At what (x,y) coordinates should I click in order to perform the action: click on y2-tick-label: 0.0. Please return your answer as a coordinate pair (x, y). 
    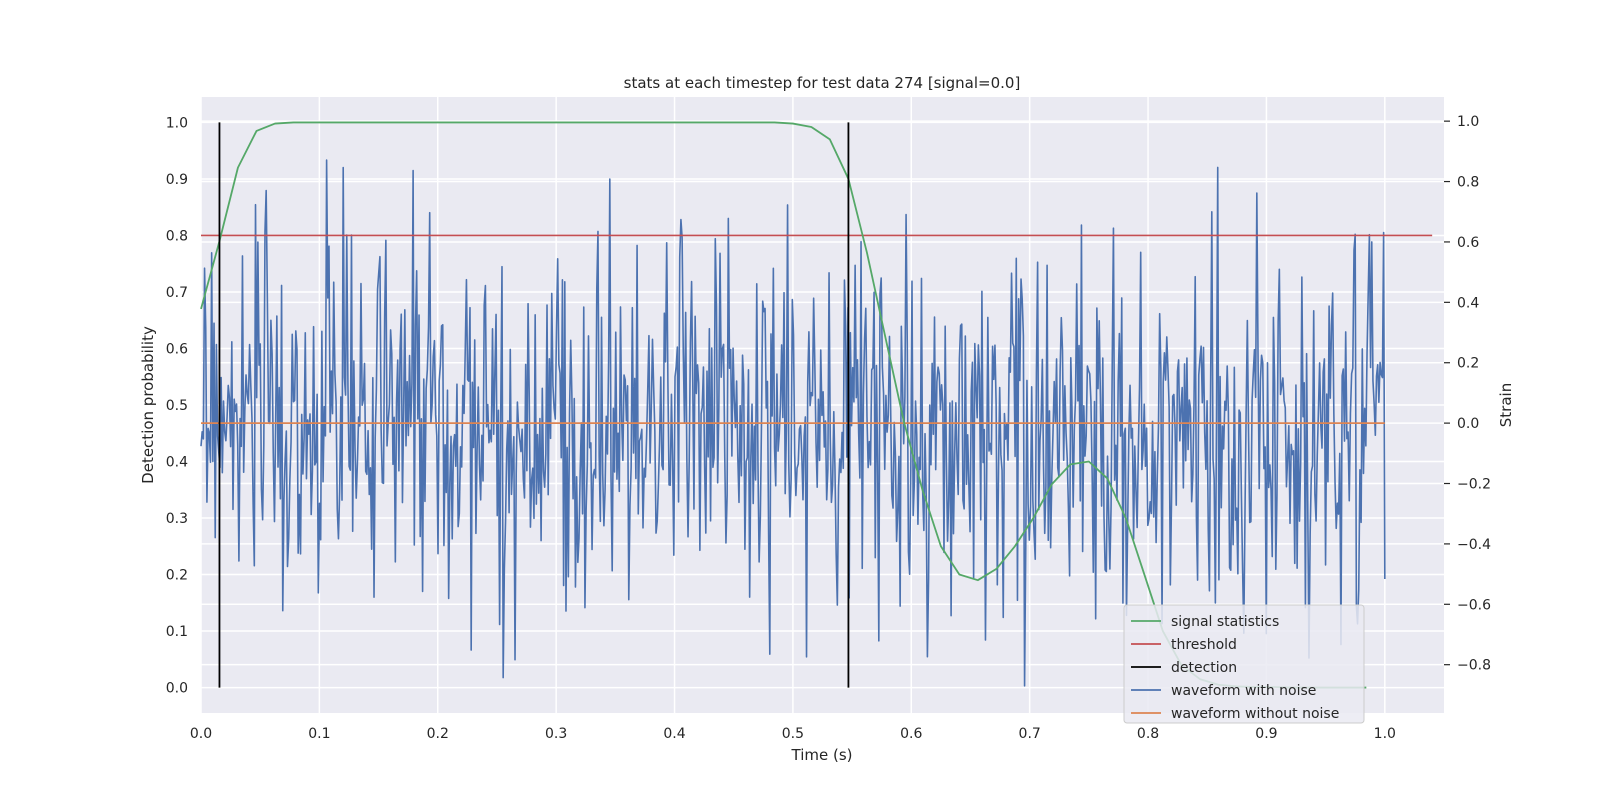
    Looking at the image, I should click on (1468, 424).